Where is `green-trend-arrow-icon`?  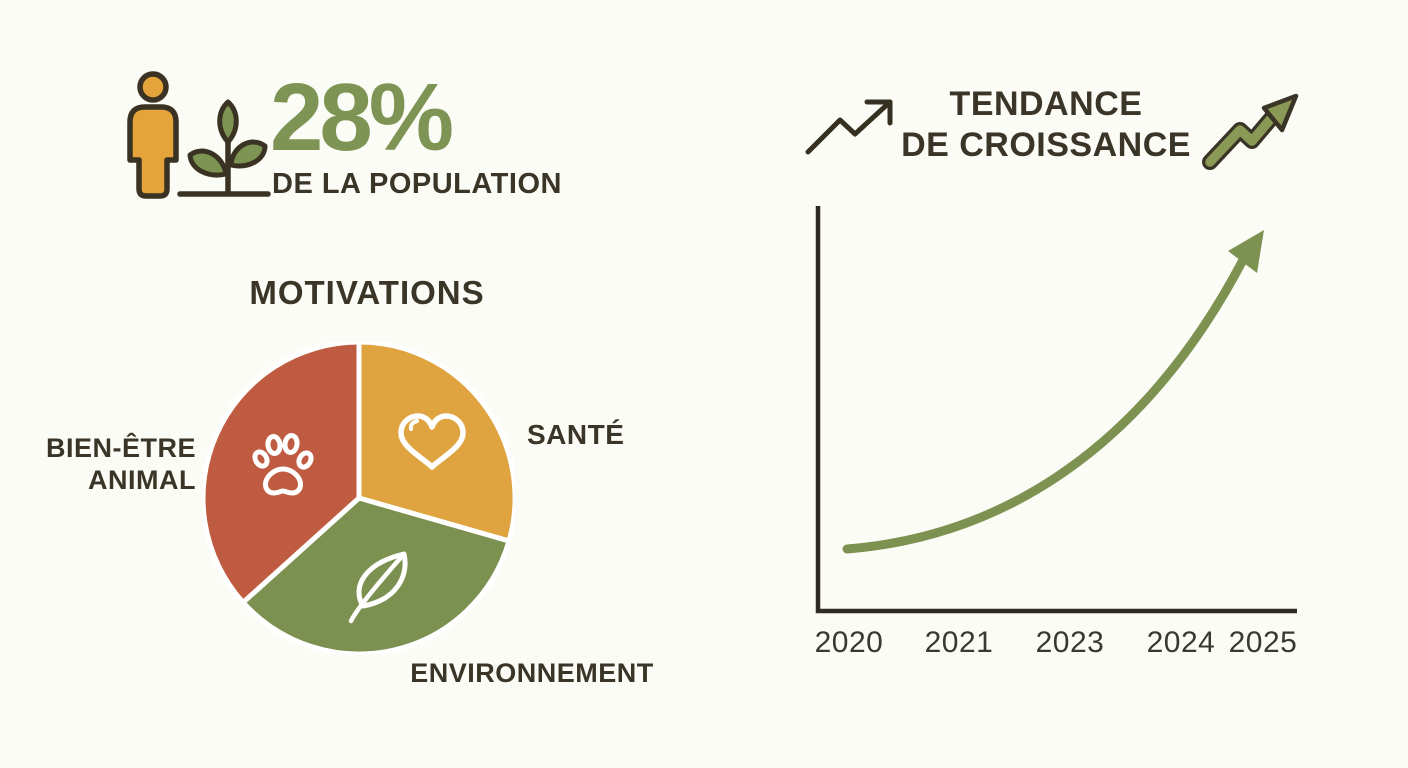 green-trend-arrow-icon is located at coordinates (1250, 131).